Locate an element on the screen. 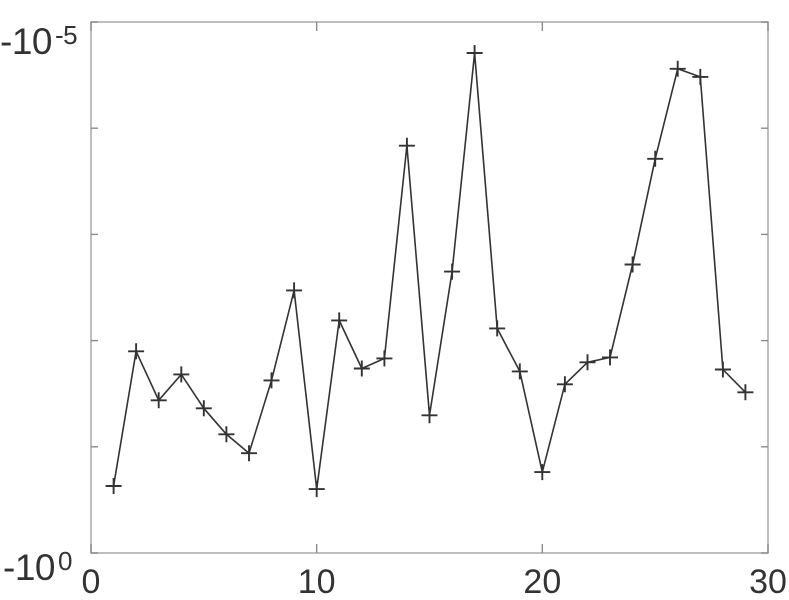 Image resolution: width=789 pixels, height=600 pixels. y-axis-label-top: -10 -5 is located at coordinates (39, 39).